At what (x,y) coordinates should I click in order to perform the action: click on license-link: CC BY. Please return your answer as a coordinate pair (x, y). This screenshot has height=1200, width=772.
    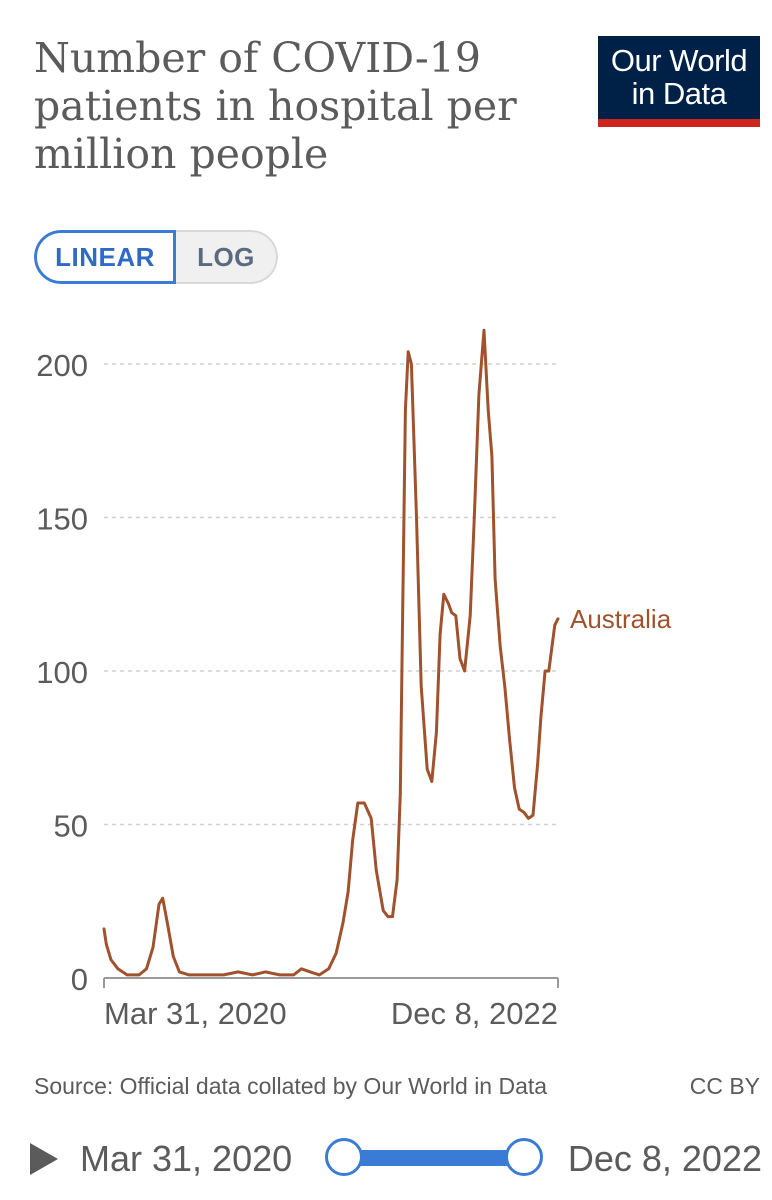
    Looking at the image, I should click on (724, 1086).